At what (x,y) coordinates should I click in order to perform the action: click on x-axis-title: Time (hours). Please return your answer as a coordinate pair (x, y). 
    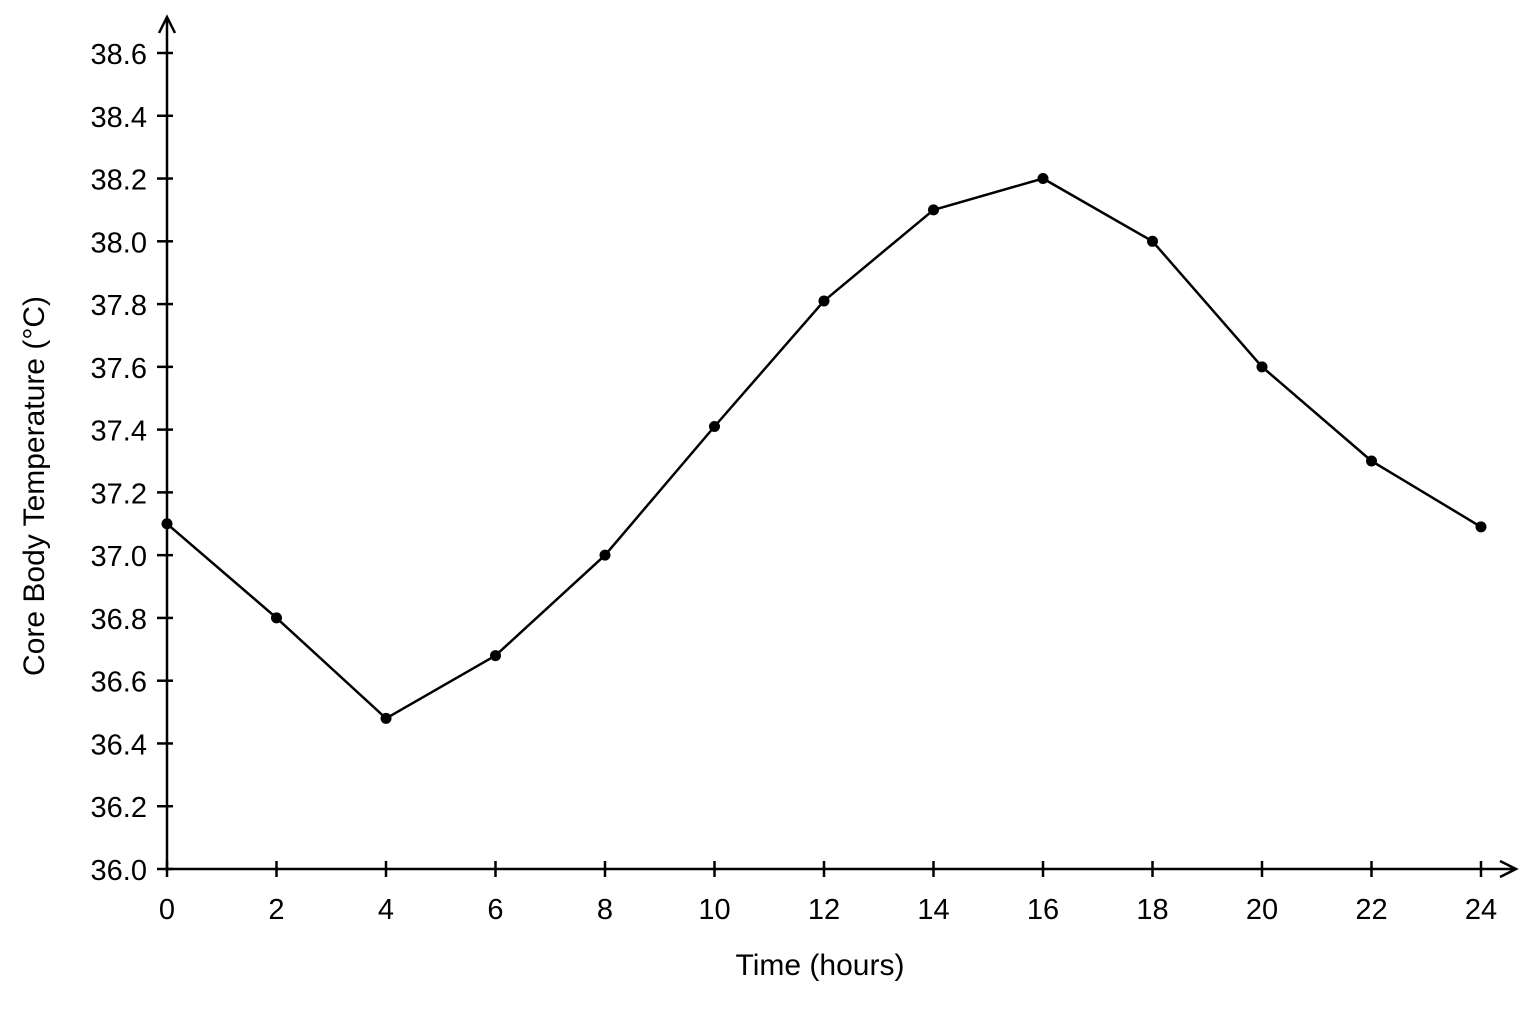
    Looking at the image, I should click on (820, 965).